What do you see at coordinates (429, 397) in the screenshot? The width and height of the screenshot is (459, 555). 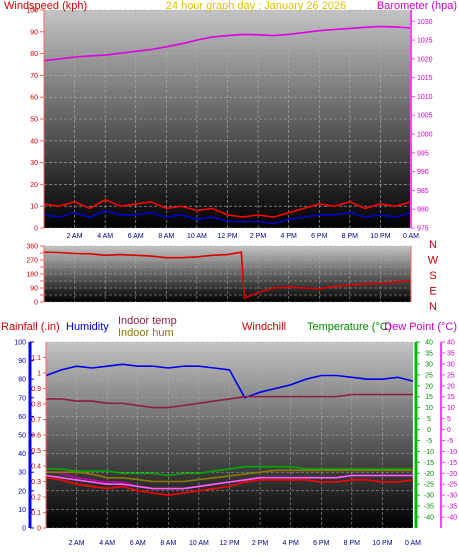 I see `p3-temp-tick-label: 15` at bounding box center [429, 397].